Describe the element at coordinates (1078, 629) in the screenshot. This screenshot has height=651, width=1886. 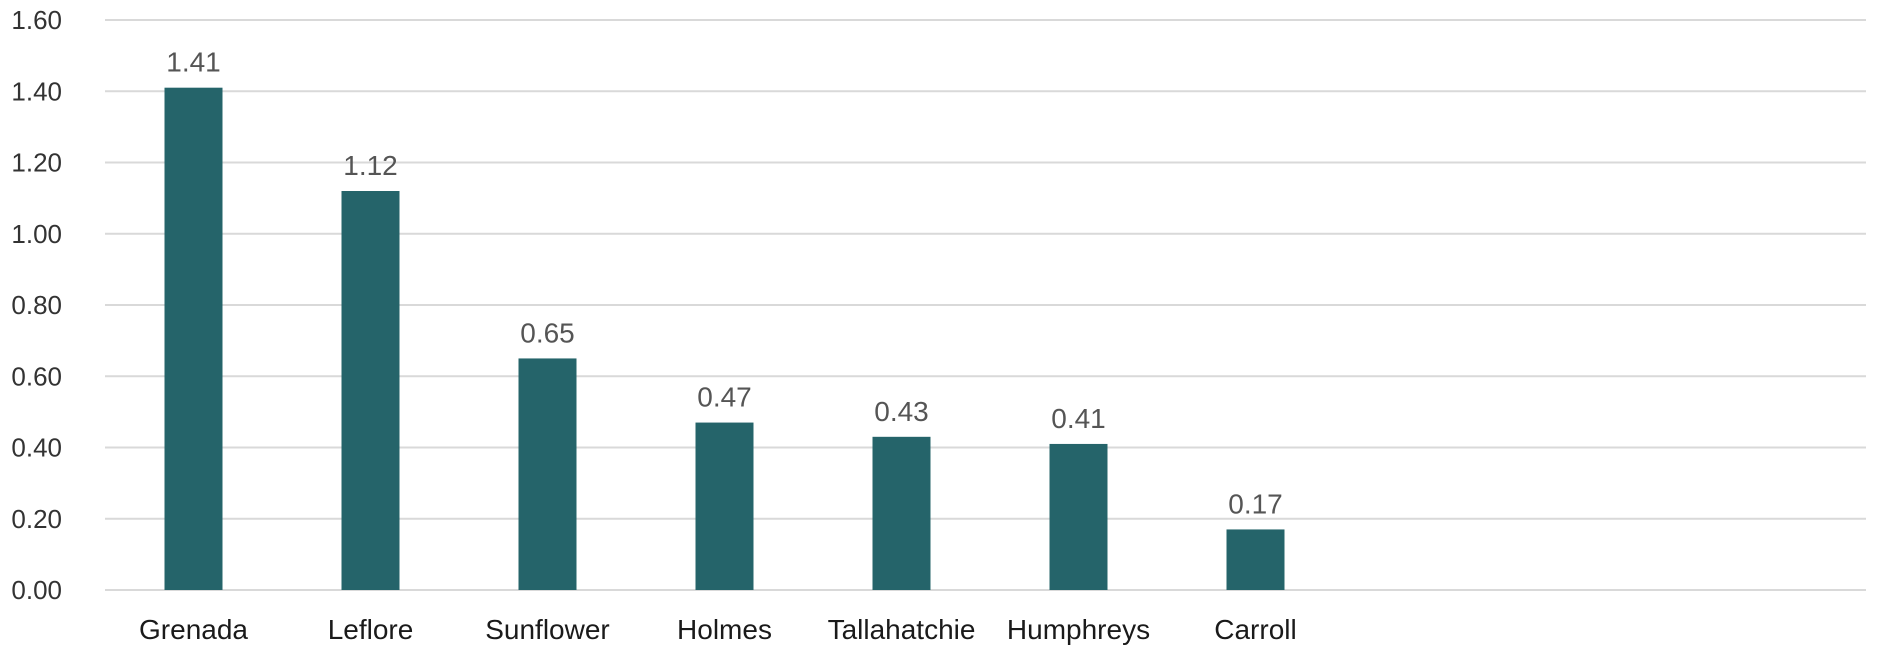
I see `x-category-label: Humphreys` at that location.